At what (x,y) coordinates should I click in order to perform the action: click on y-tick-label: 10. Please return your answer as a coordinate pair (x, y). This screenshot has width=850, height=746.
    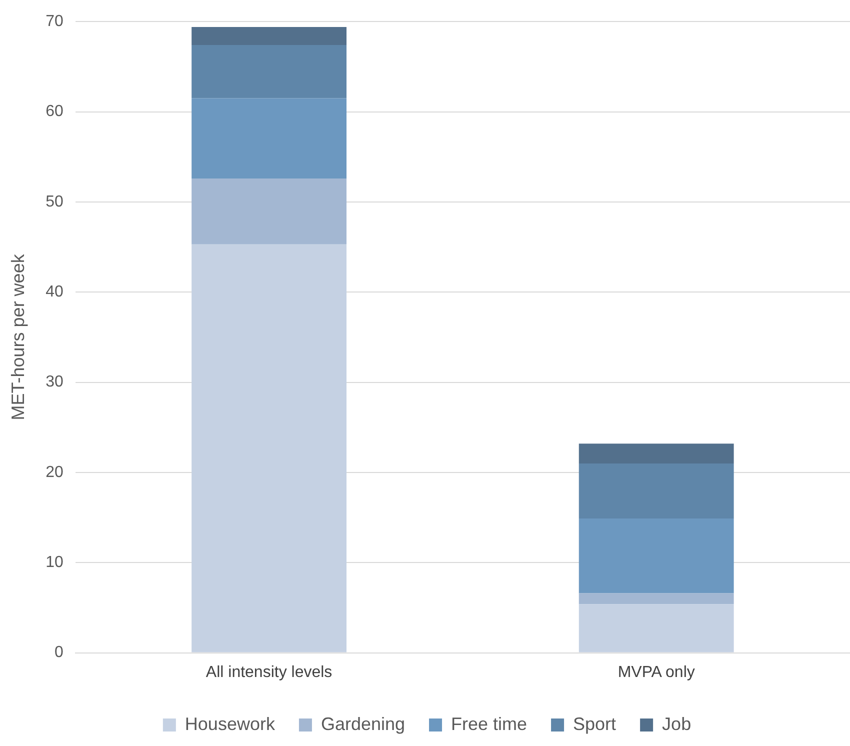
    Looking at the image, I should click on (55, 563).